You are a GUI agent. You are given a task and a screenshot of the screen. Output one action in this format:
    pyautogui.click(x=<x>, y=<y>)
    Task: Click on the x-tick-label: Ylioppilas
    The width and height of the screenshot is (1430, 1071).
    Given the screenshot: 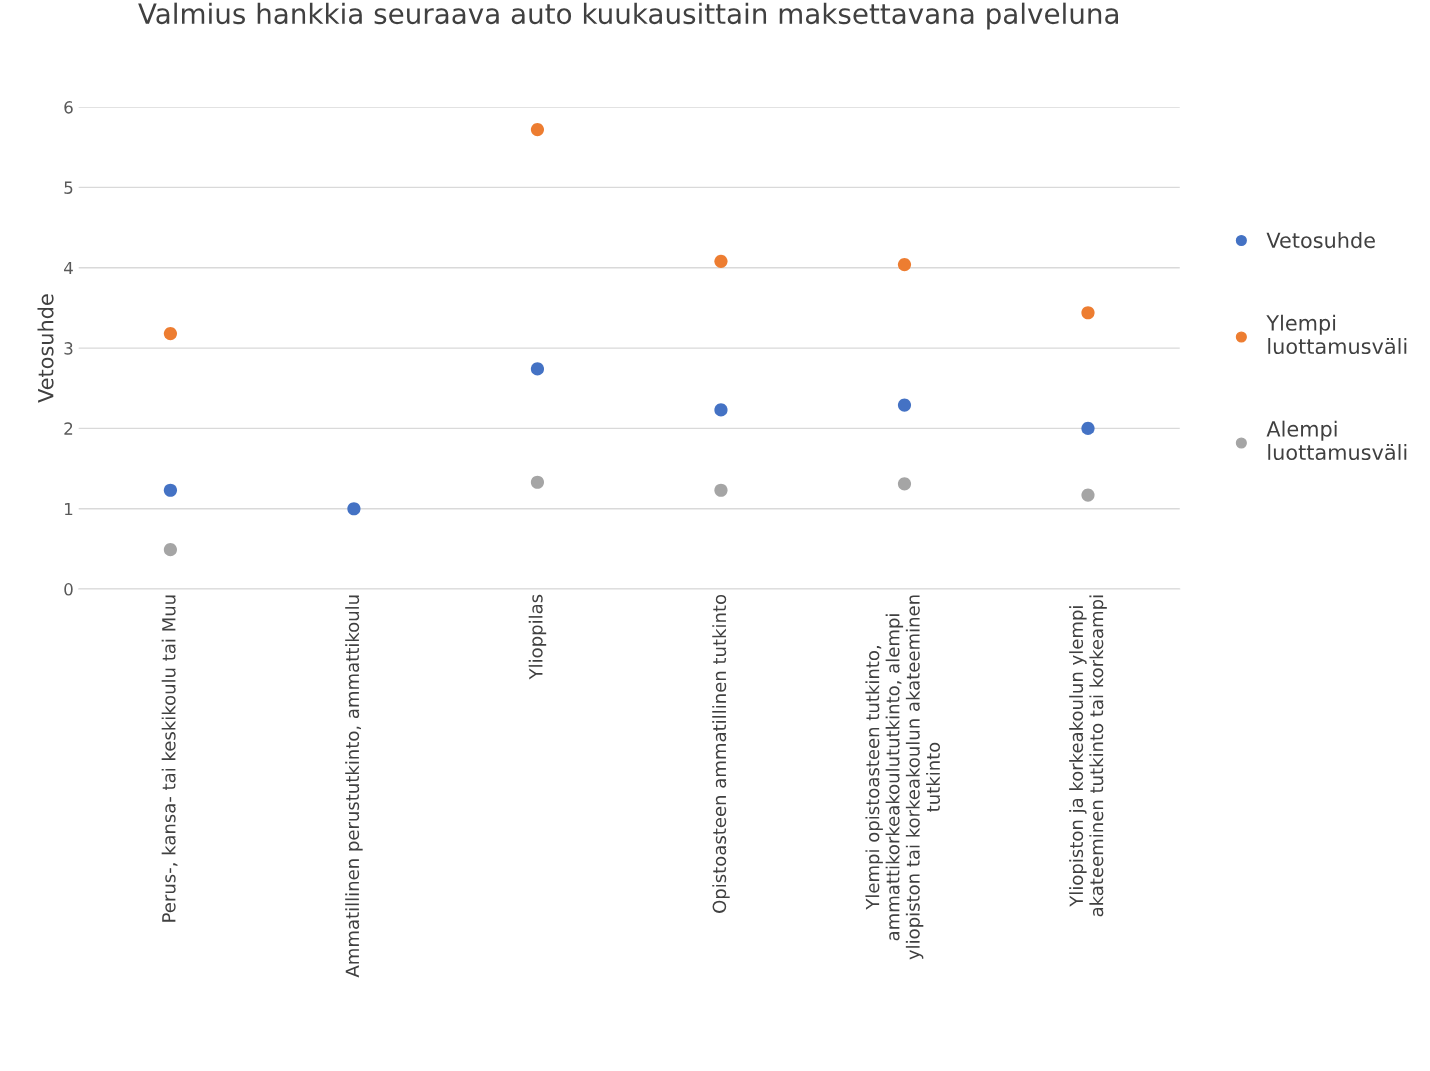 What is the action you would take?
    pyautogui.click(x=537, y=637)
    